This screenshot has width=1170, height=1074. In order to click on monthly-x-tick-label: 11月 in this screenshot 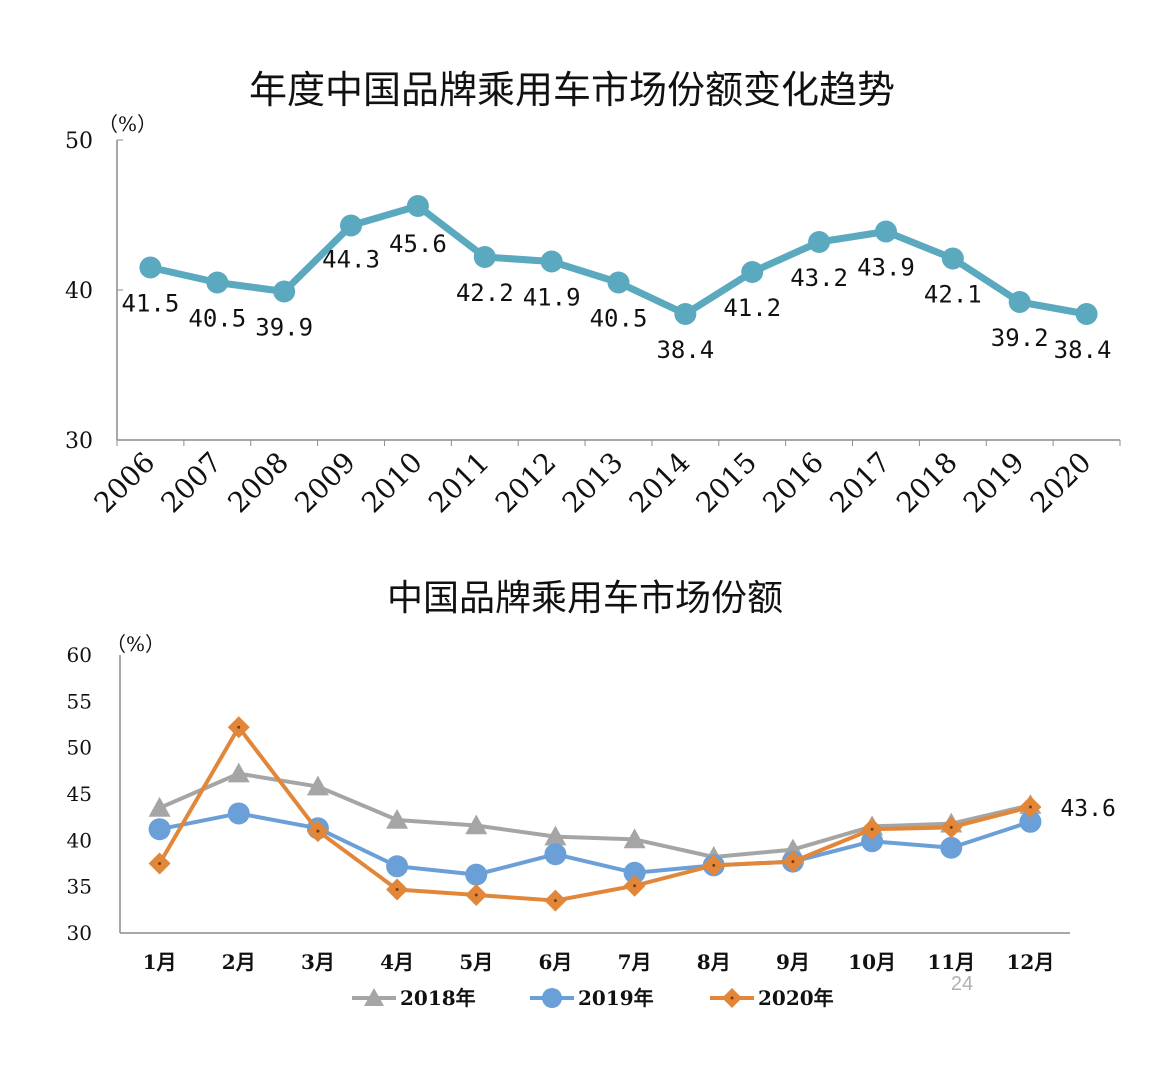, I will do `click(951, 962)`.